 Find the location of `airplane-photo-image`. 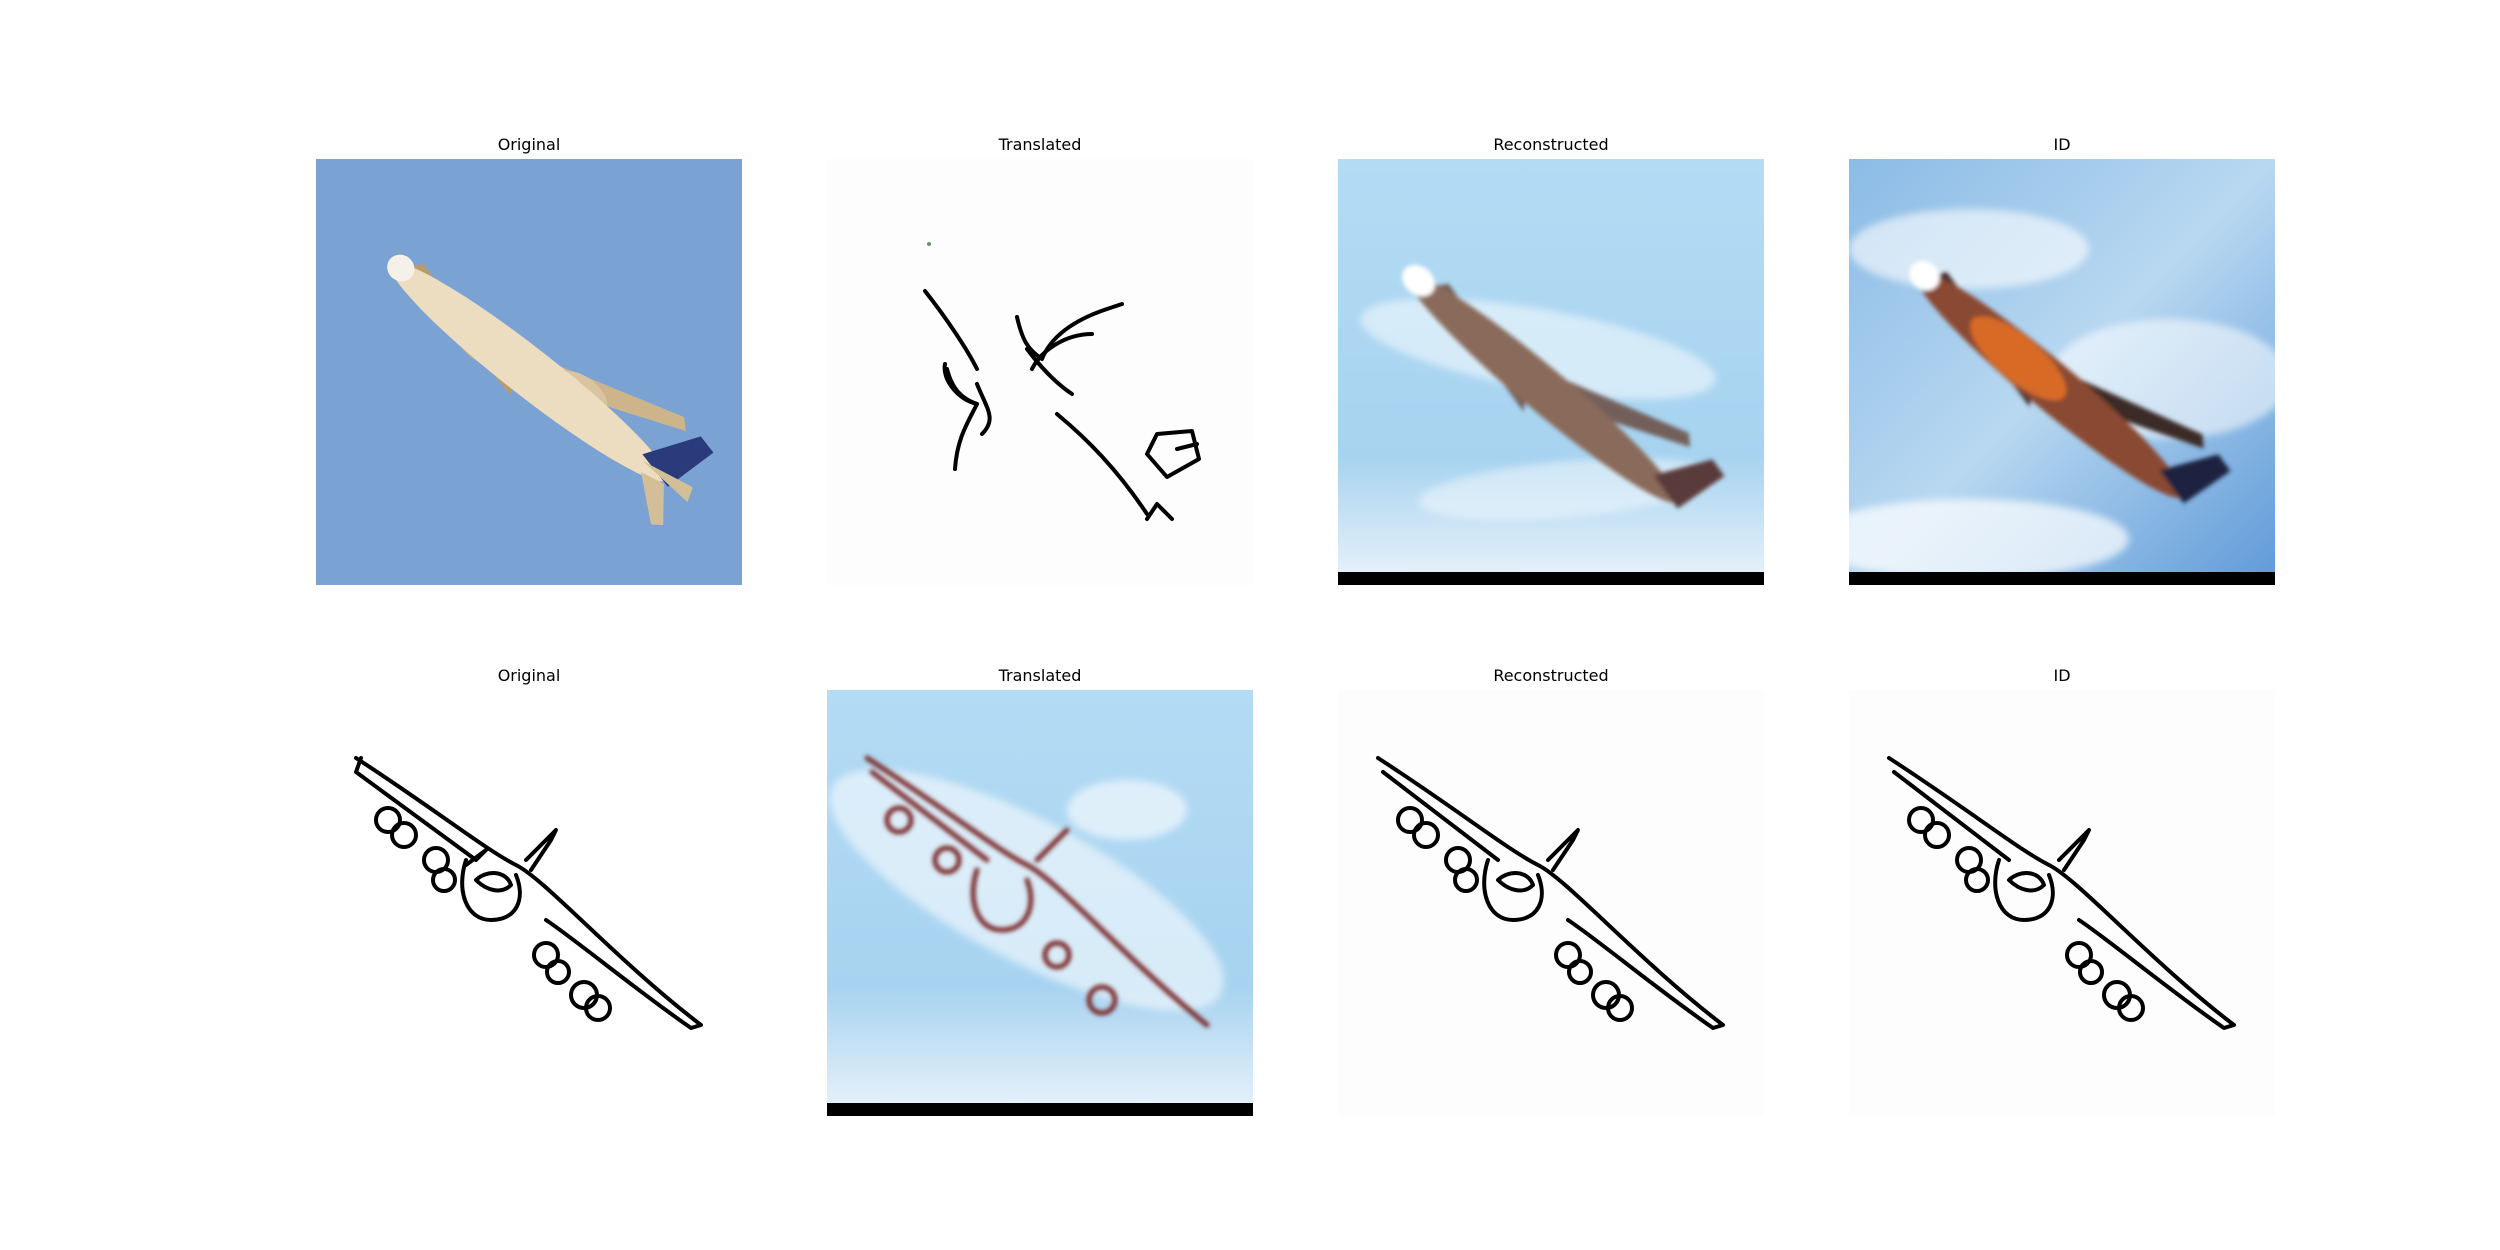

airplane-photo-image is located at coordinates (529, 372).